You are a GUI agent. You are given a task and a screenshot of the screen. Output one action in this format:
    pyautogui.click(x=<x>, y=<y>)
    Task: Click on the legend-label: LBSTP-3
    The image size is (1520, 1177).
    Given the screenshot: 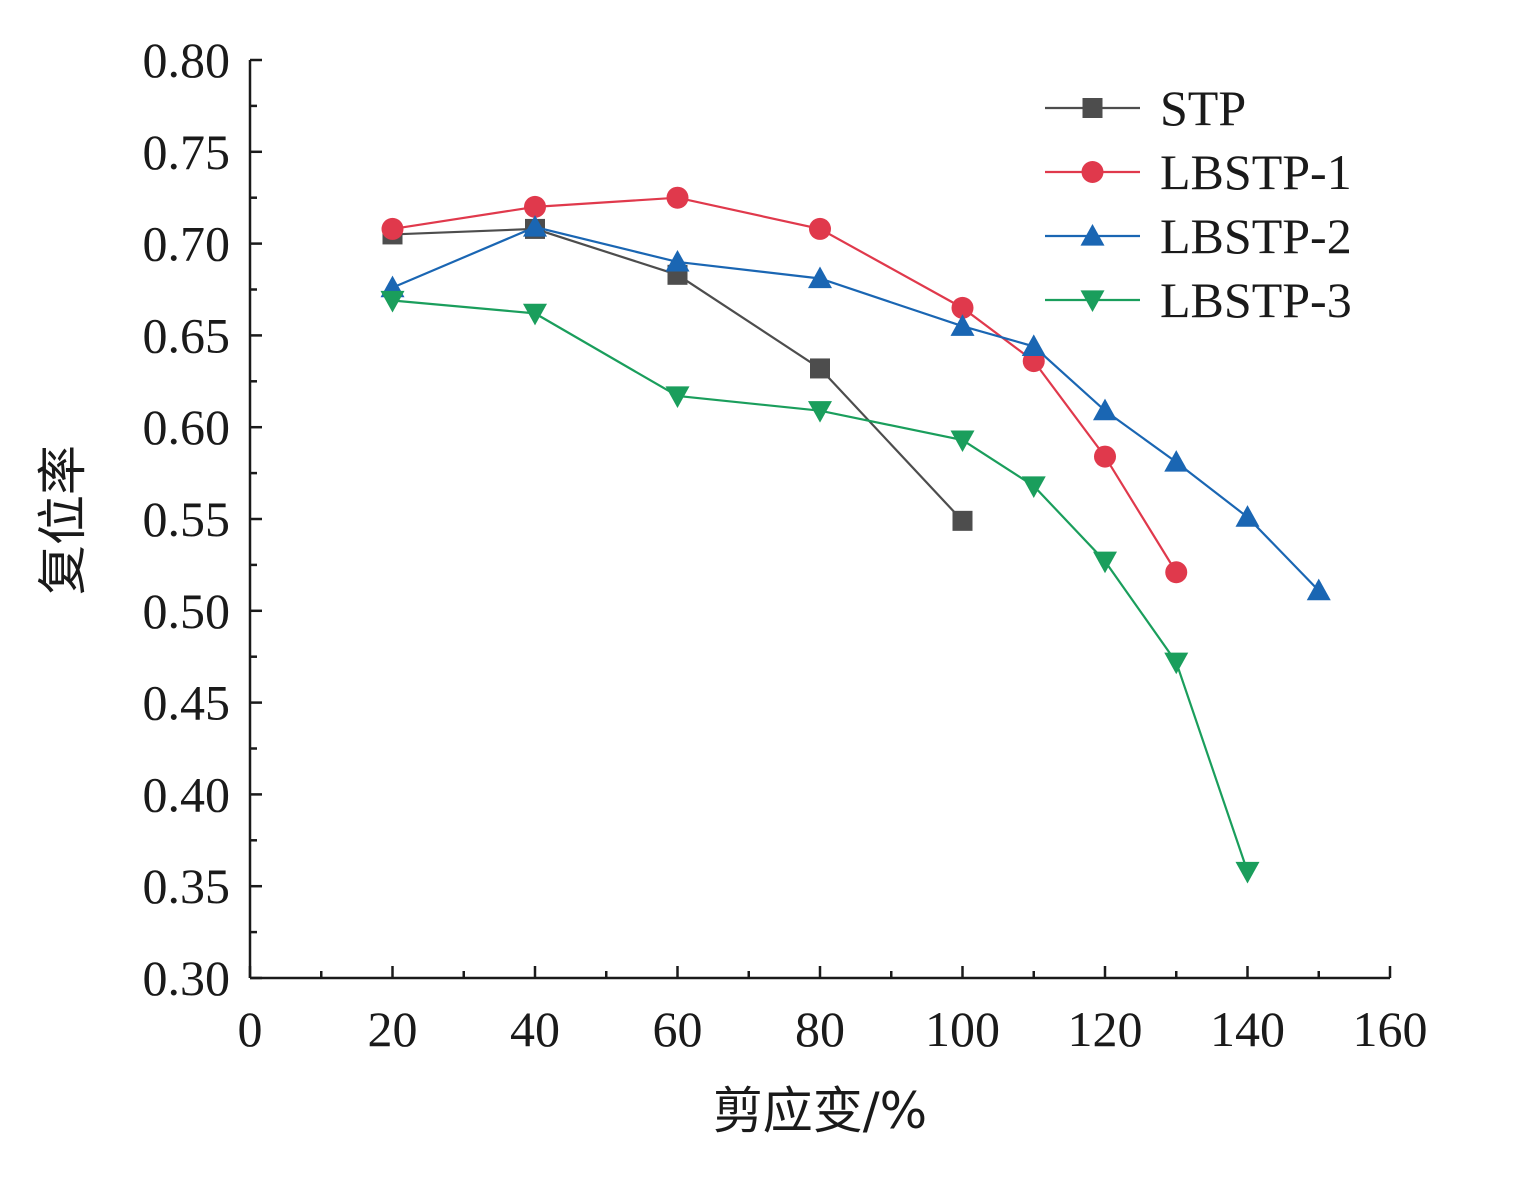 What is the action you would take?
    pyautogui.click(x=1256, y=300)
    